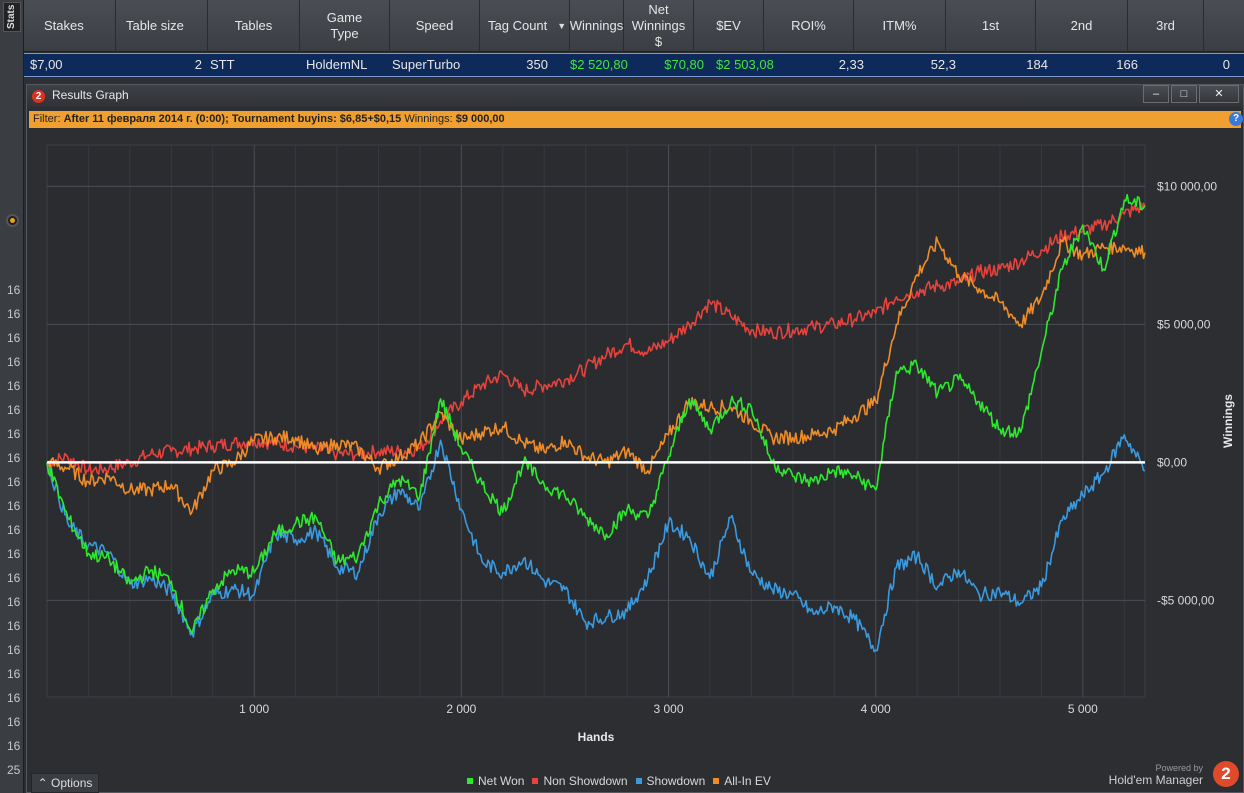 Image resolution: width=1244 pixels, height=793 pixels. I want to click on col-header-3rd: 3rd, so click(1166, 26).